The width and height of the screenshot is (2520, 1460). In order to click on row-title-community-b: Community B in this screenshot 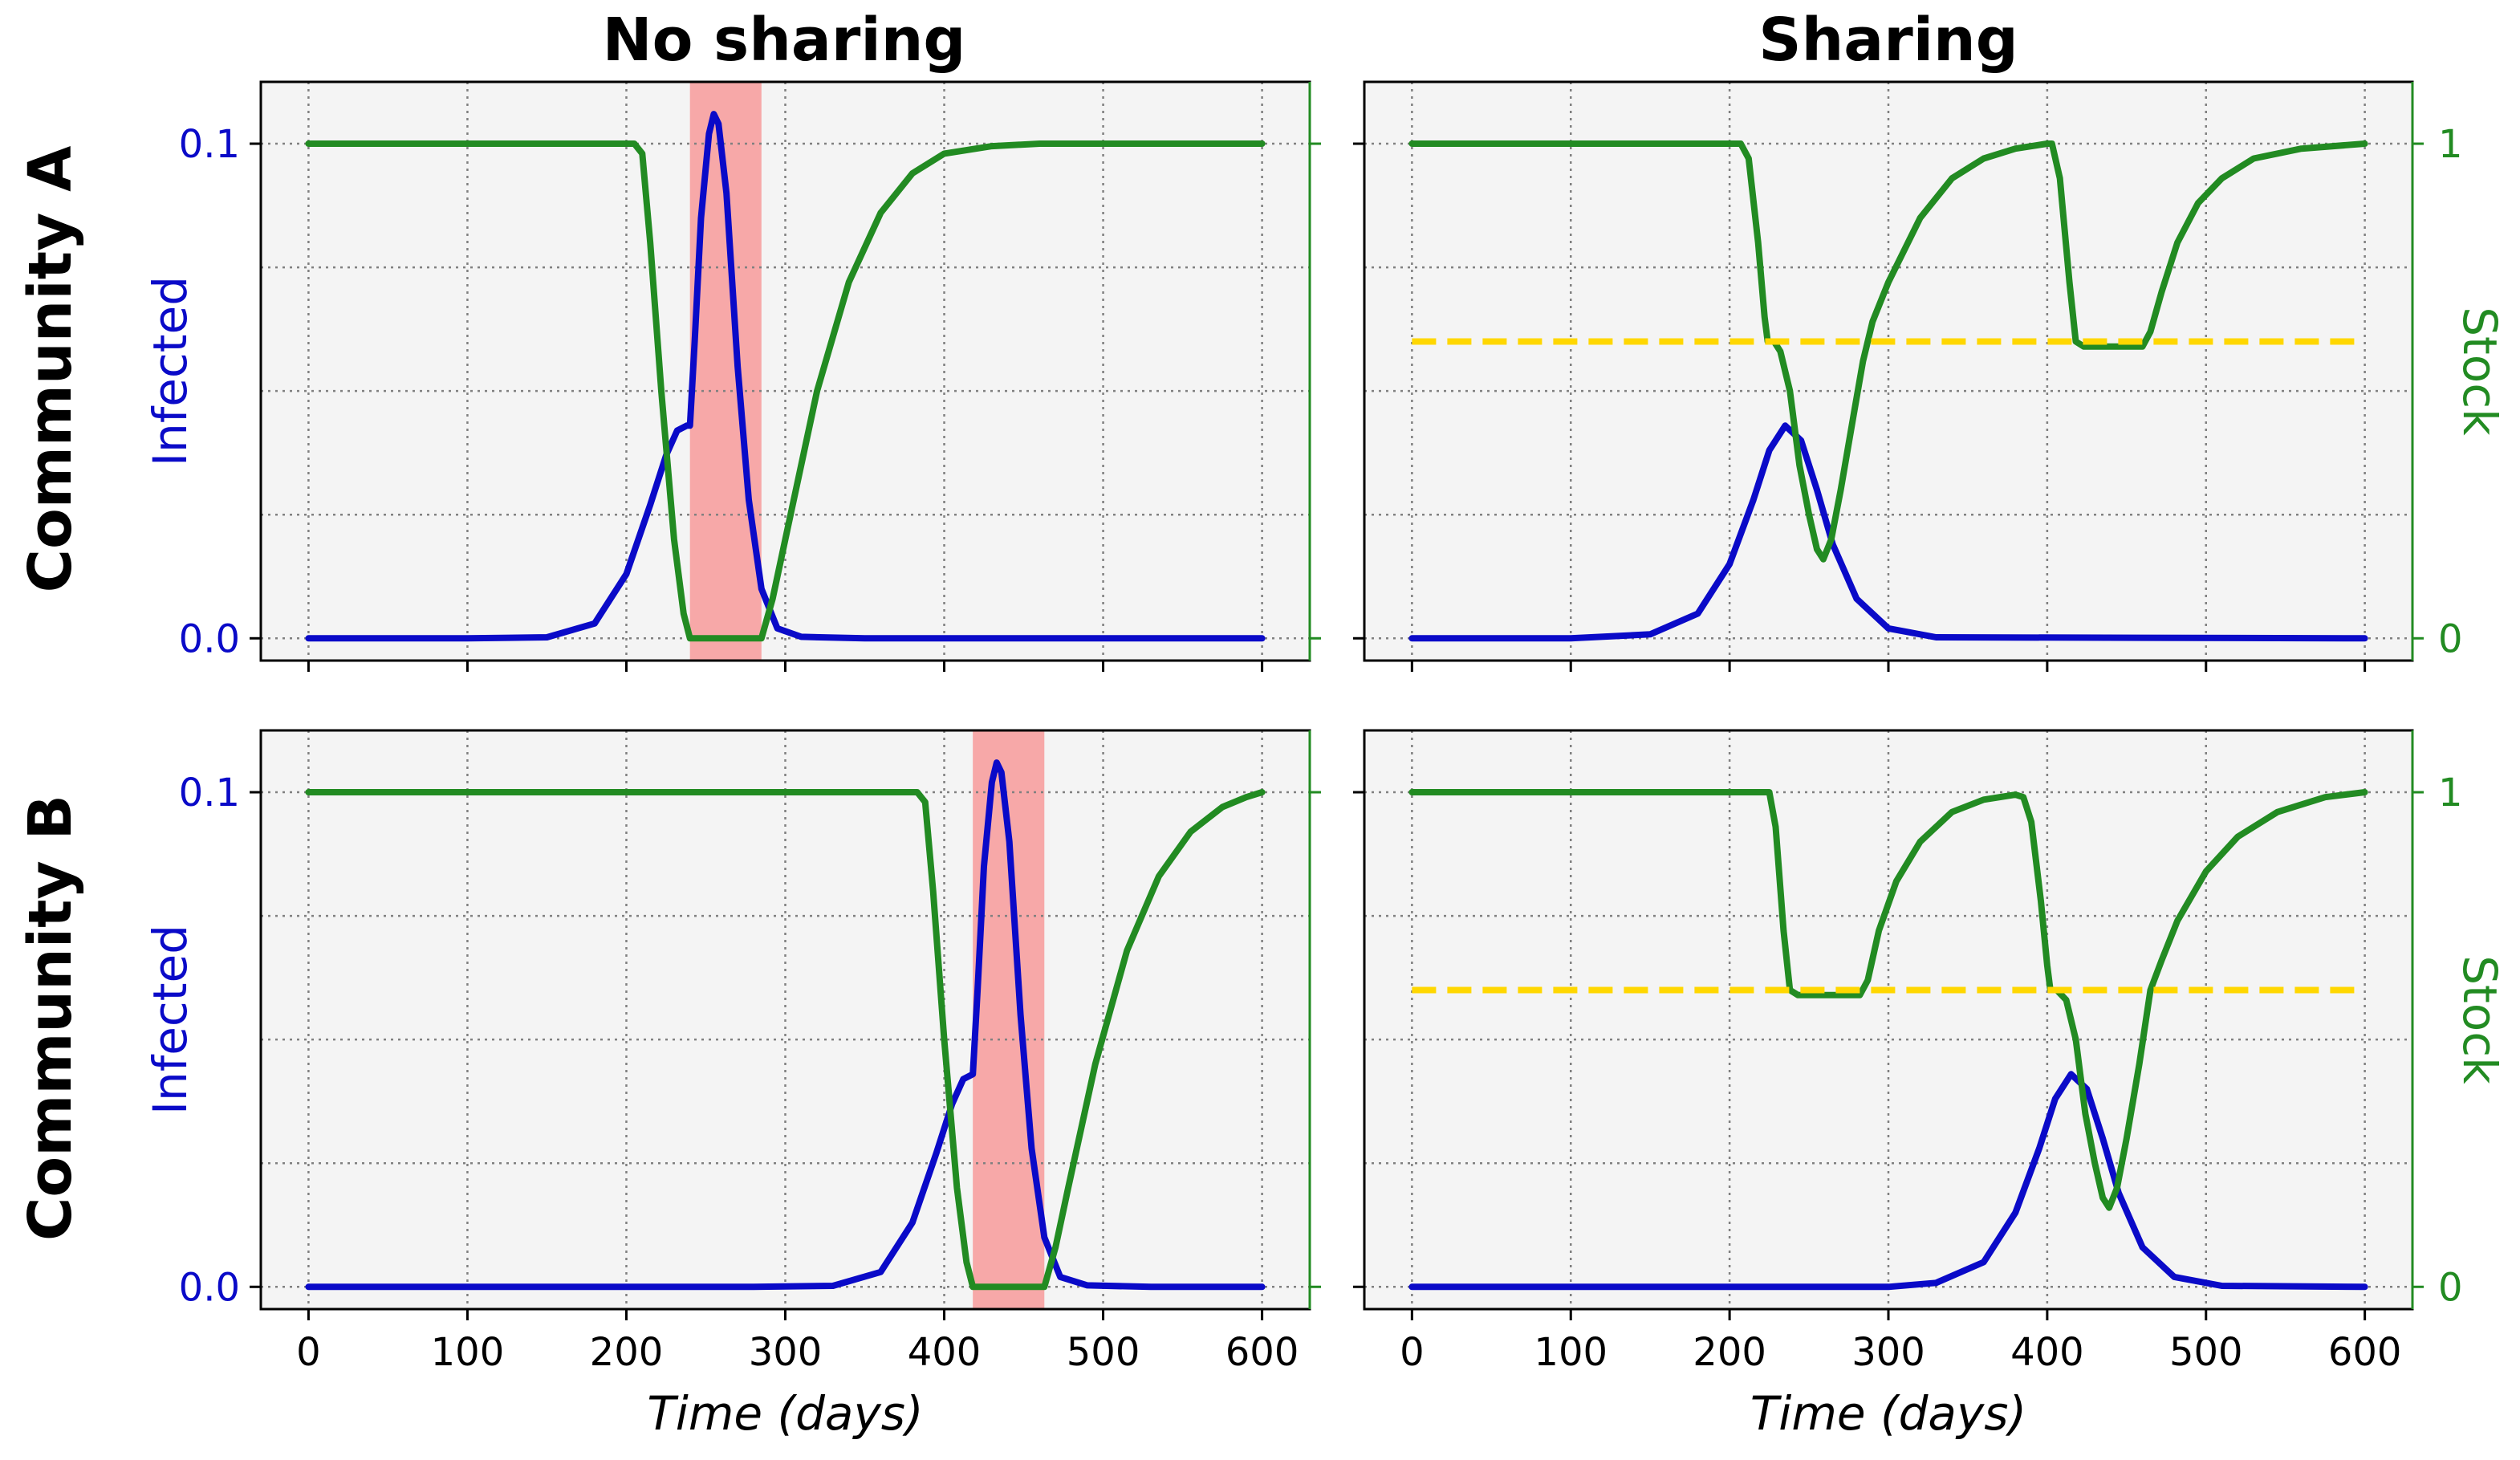, I will do `click(51, 1018)`.